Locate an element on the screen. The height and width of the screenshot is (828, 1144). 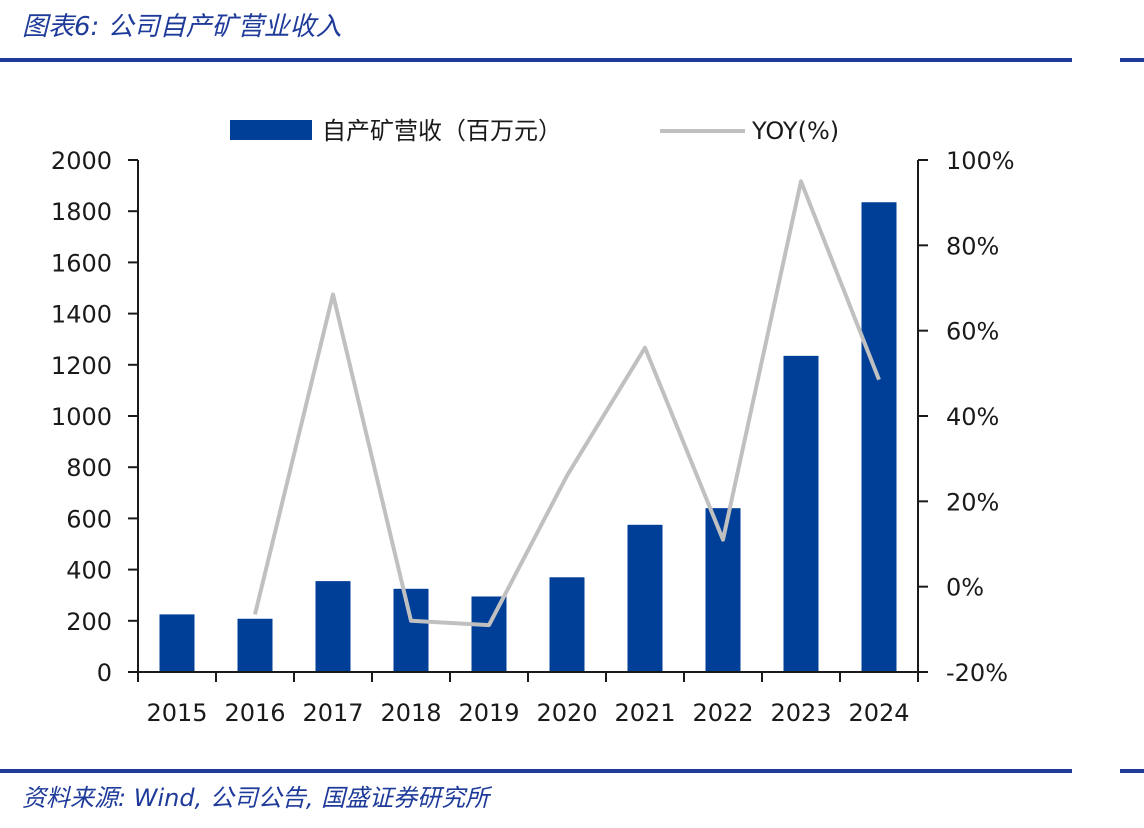
x-tick-label: 2022 is located at coordinates (722, 713).